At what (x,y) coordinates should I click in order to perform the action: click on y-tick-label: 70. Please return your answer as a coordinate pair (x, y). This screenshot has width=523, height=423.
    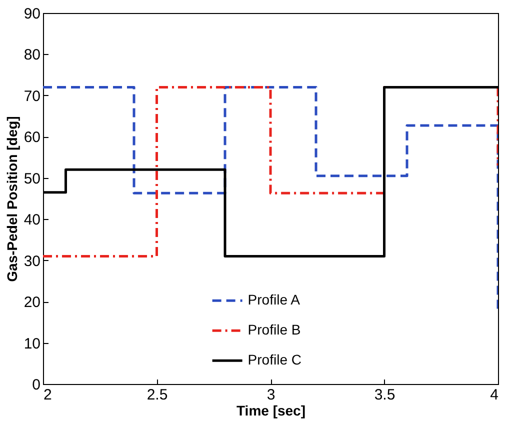
    Looking at the image, I should click on (32, 96).